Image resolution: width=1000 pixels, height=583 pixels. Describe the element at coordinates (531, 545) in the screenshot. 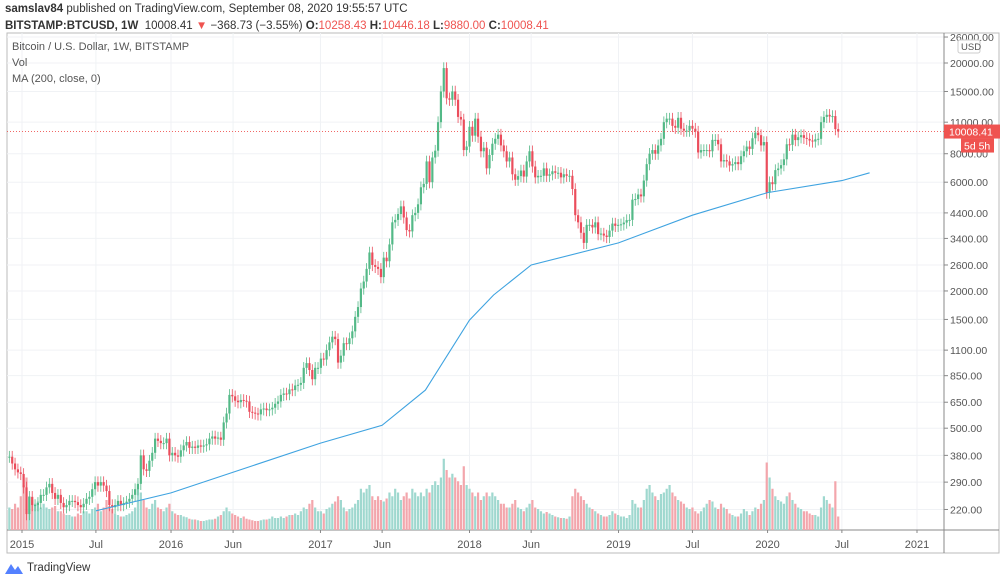

I see `x-tick-label: Jun` at that location.